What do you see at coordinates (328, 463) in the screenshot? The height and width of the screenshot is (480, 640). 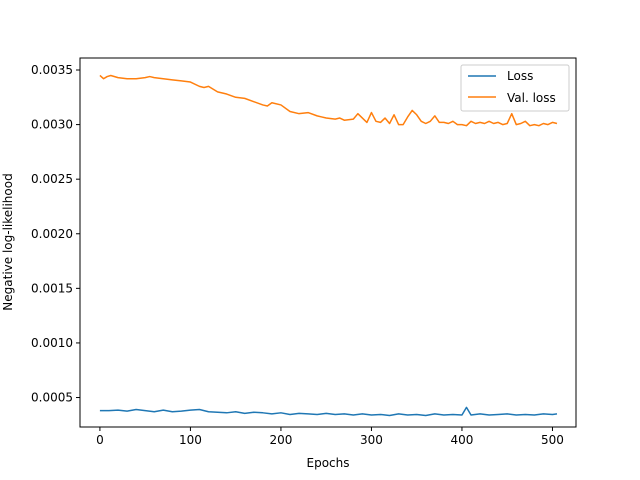 I see `x-axis-label: Epochs` at bounding box center [328, 463].